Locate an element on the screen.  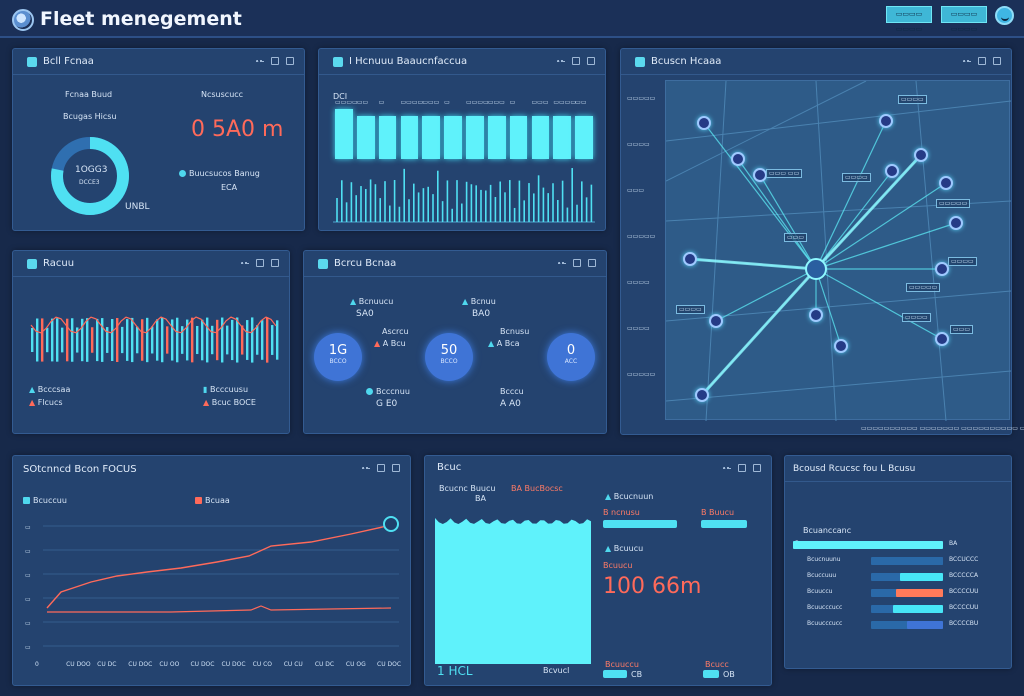
hbar-row-value: BCCCCBU is located at coordinates (964, 623).